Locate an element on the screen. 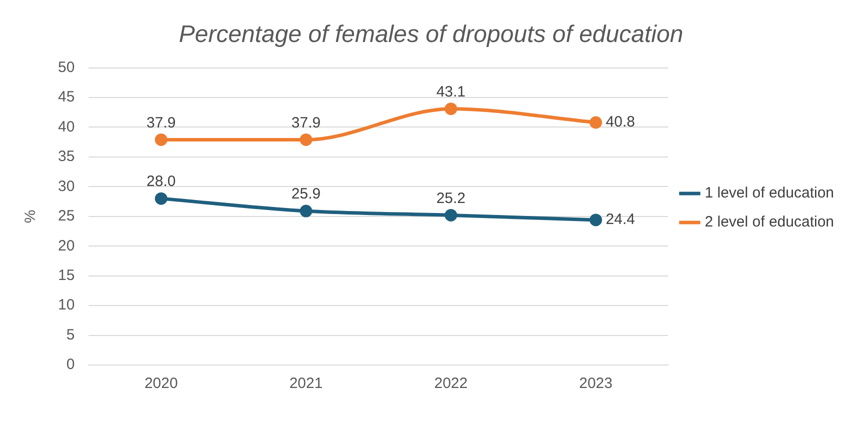  chart-title: Percentage of females of dropouts of education is located at coordinates (431, 34).